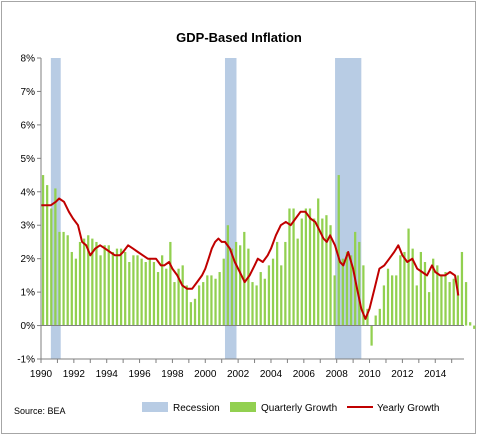 This screenshot has height=437, width=479. I want to click on source-note: Source: BEA, so click(40, 411).